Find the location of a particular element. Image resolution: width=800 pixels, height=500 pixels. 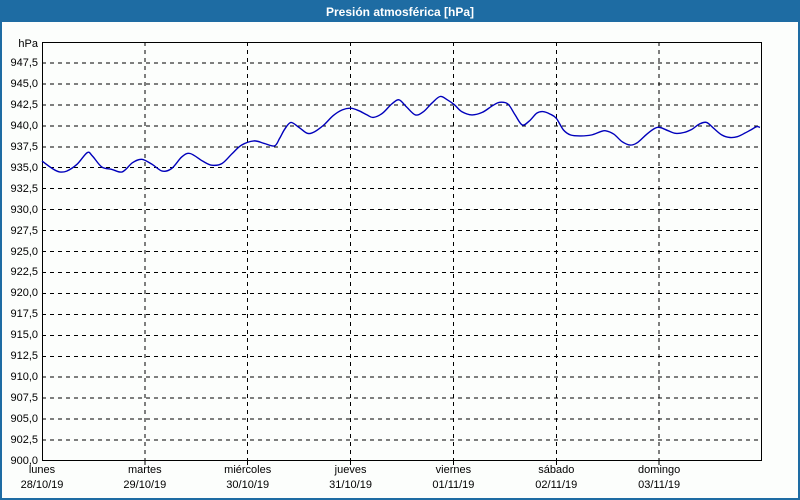

y-axis-tick-label: 927,5 is located at coordinates (24, 230).